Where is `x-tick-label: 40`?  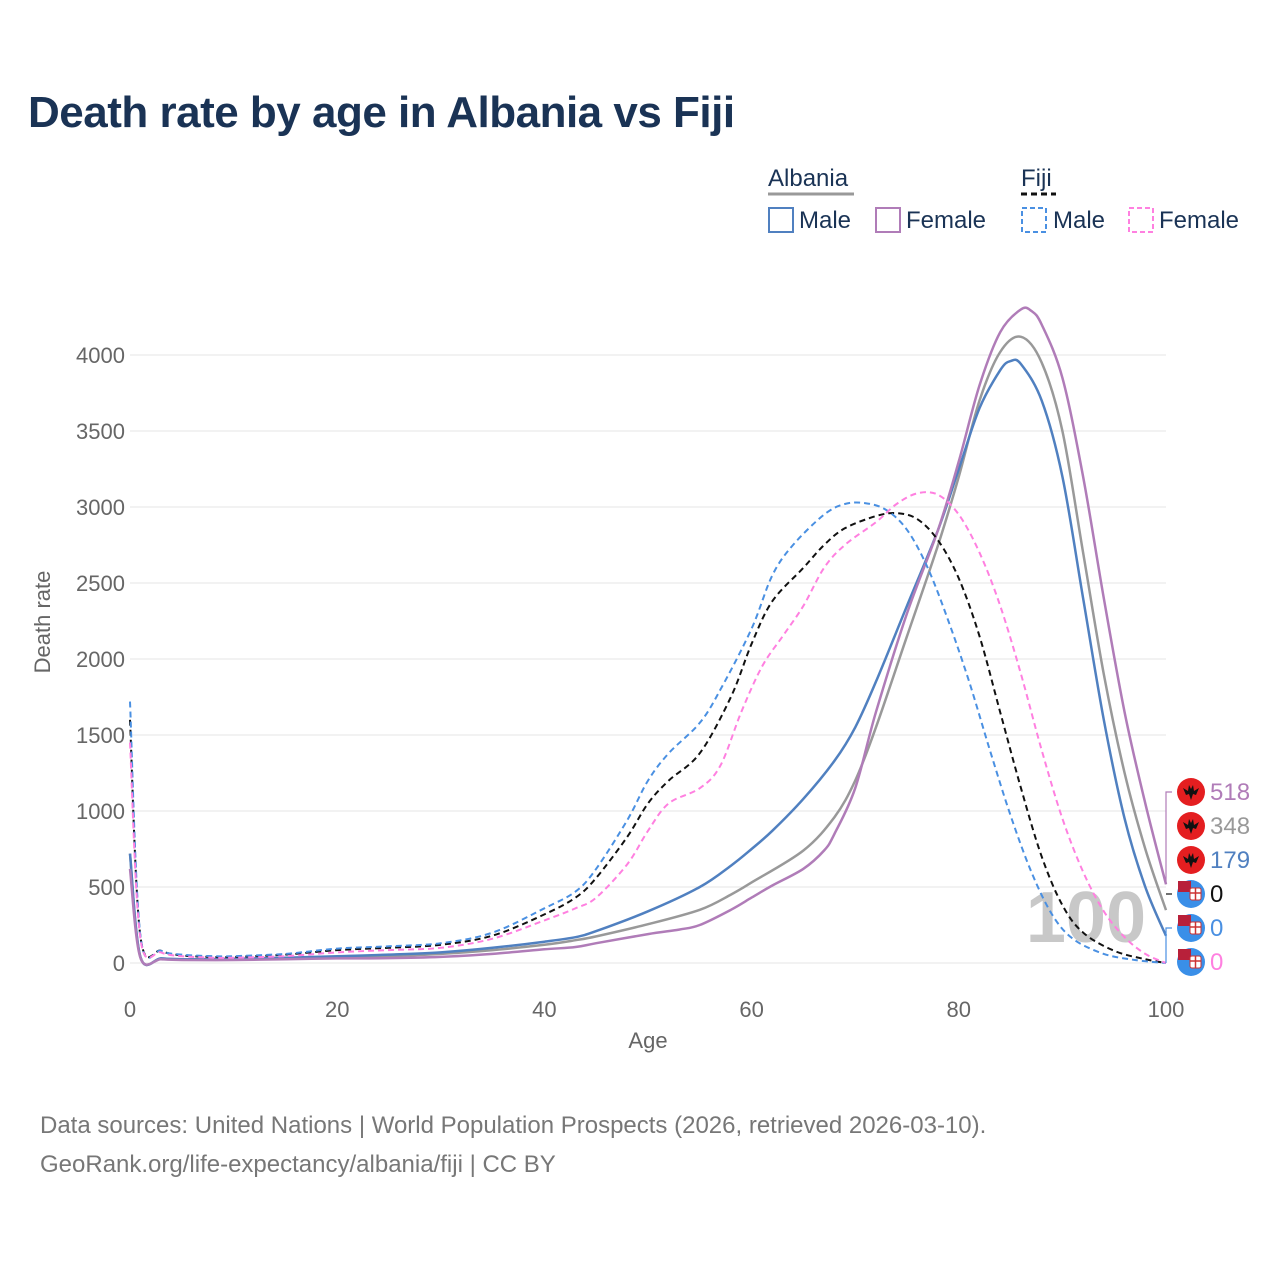 x-tick-label: 40 is located at coordinates (544, 1009).